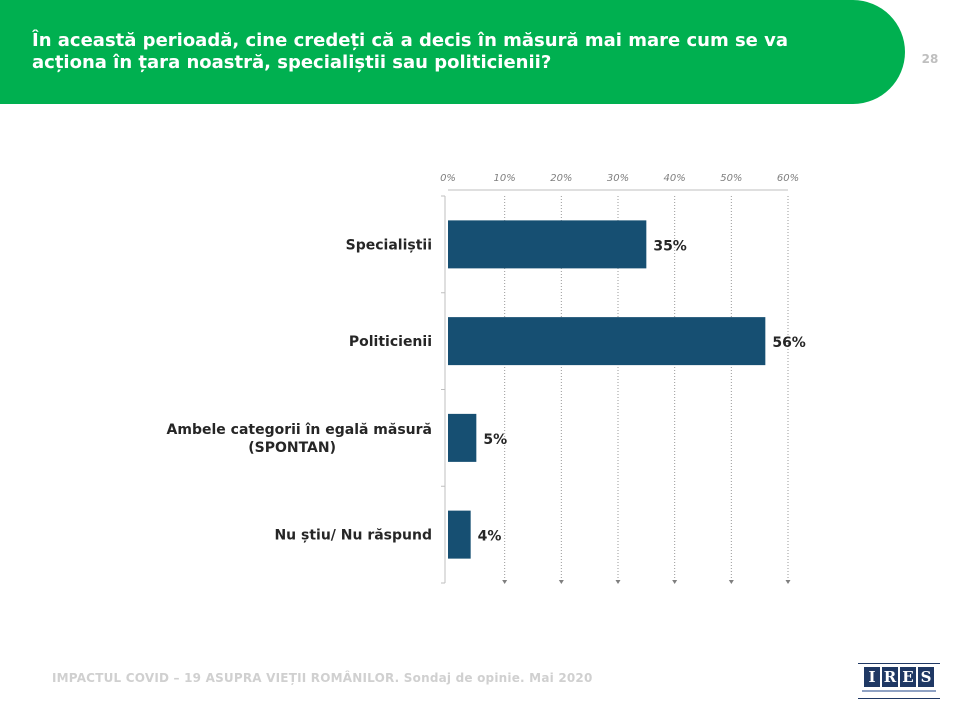  I want to click on header-band, so click(452, 52).